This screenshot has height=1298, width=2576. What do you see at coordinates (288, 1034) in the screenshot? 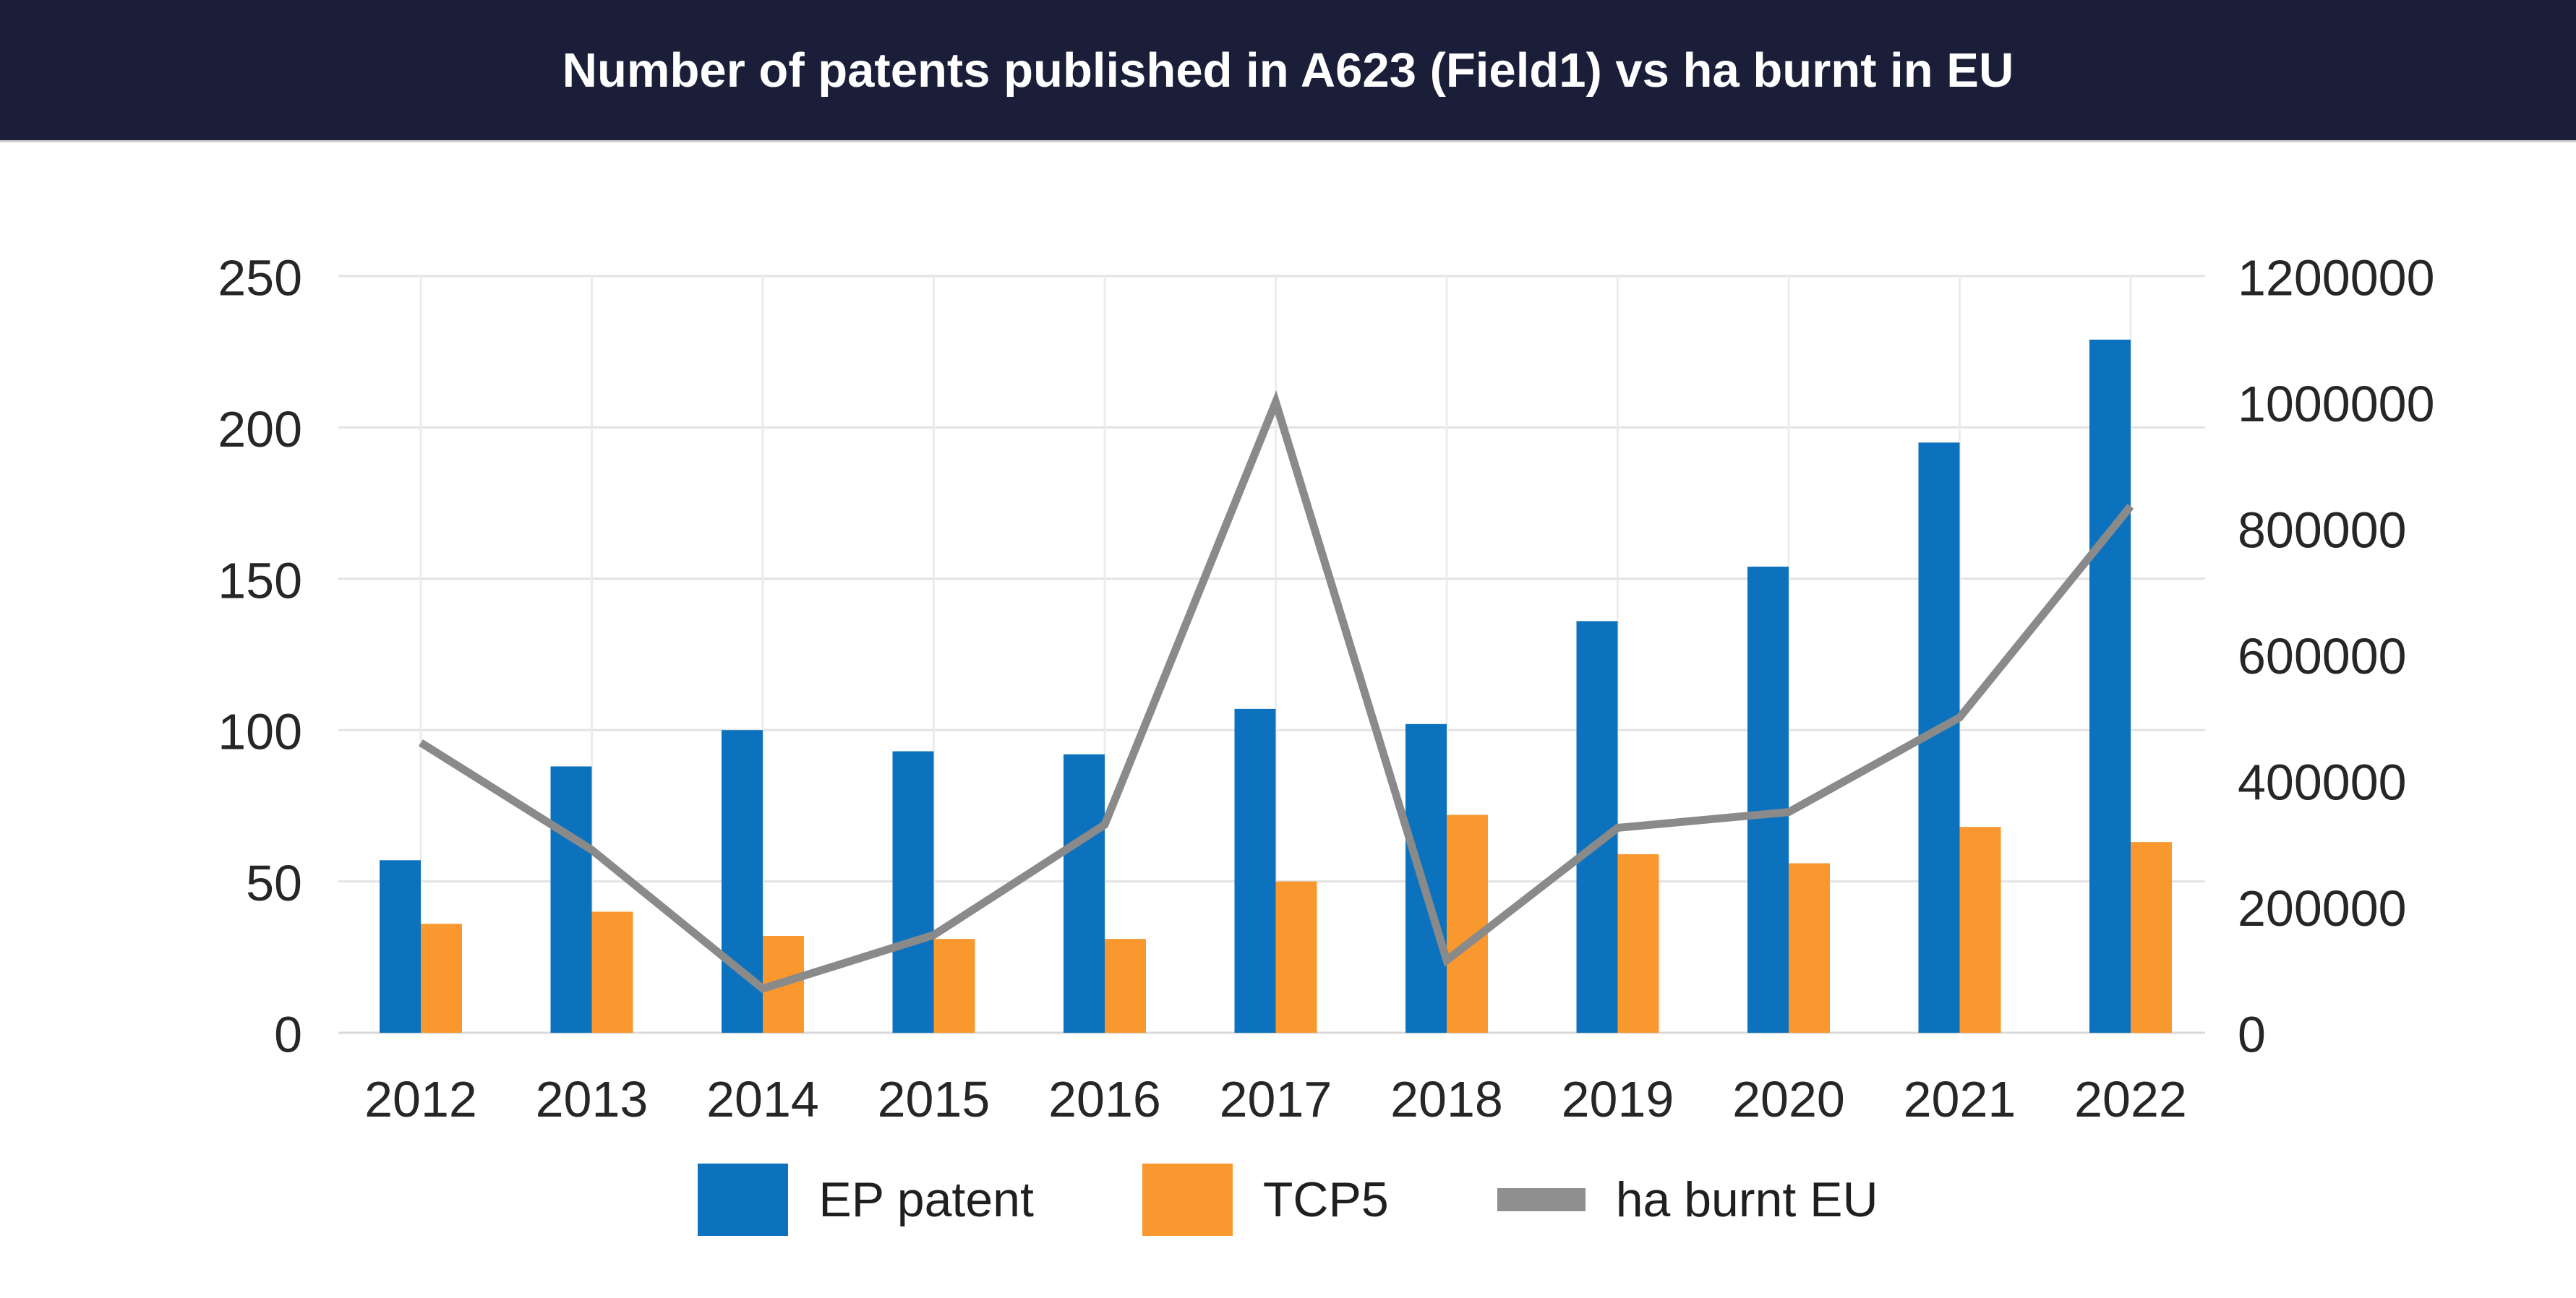
I see `y-axis-tick-left: 0` at bounding box center [288, 1034].